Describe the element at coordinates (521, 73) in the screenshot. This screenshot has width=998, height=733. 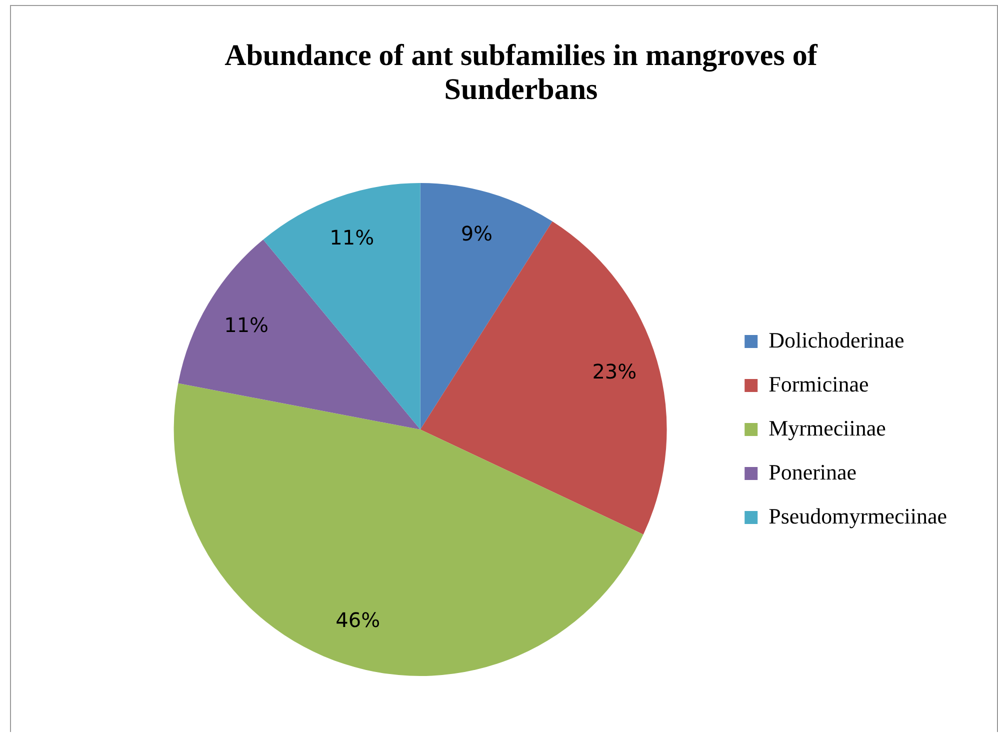
I see `chart-title: Abundance of ant subfamilies in mangroves of Sunderbans` at that location.